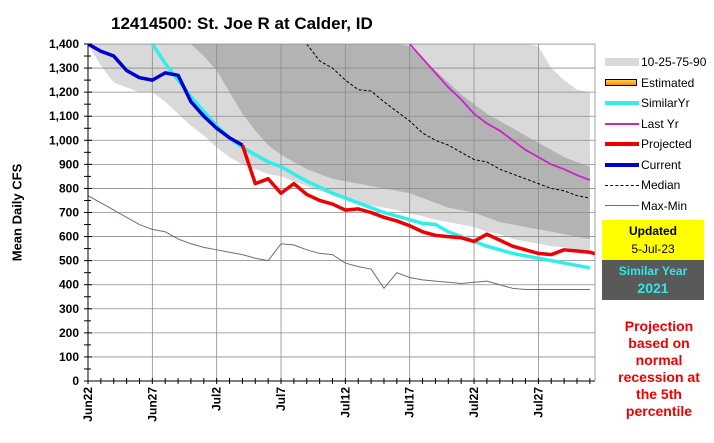 Image resolution: width=714 pixels, height=443 pixels. What do you see at coordinates (655, 62) in the screenshot?
I see `legend-item-bands: 10-25-75-90` at bounding box center [655, 62].